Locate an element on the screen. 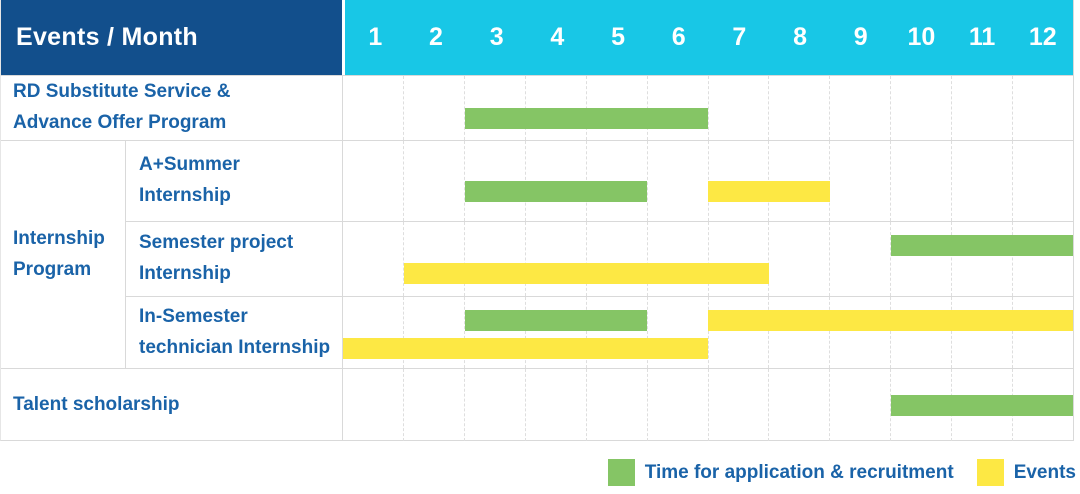 Image resolution: width=1080 pixels, height=494 pixels. legend-label-application: Time for application & recruitment is located at coordinates (799, 472).